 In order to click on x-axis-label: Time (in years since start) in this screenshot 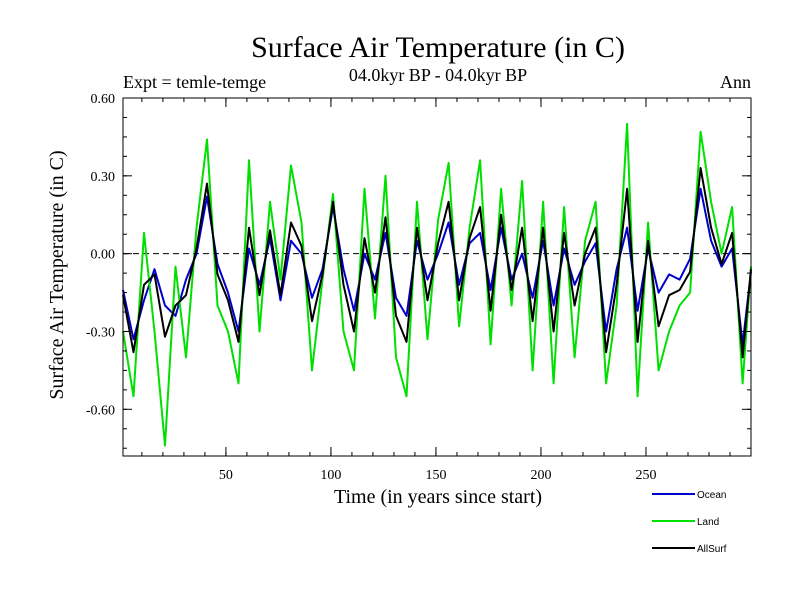, I will do `click(438, 497)`.